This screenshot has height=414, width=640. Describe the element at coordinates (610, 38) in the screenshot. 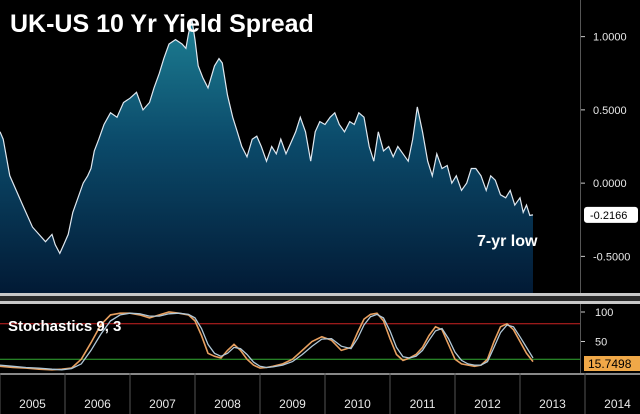

I see `y-tick-label: 1.0000` at that location.